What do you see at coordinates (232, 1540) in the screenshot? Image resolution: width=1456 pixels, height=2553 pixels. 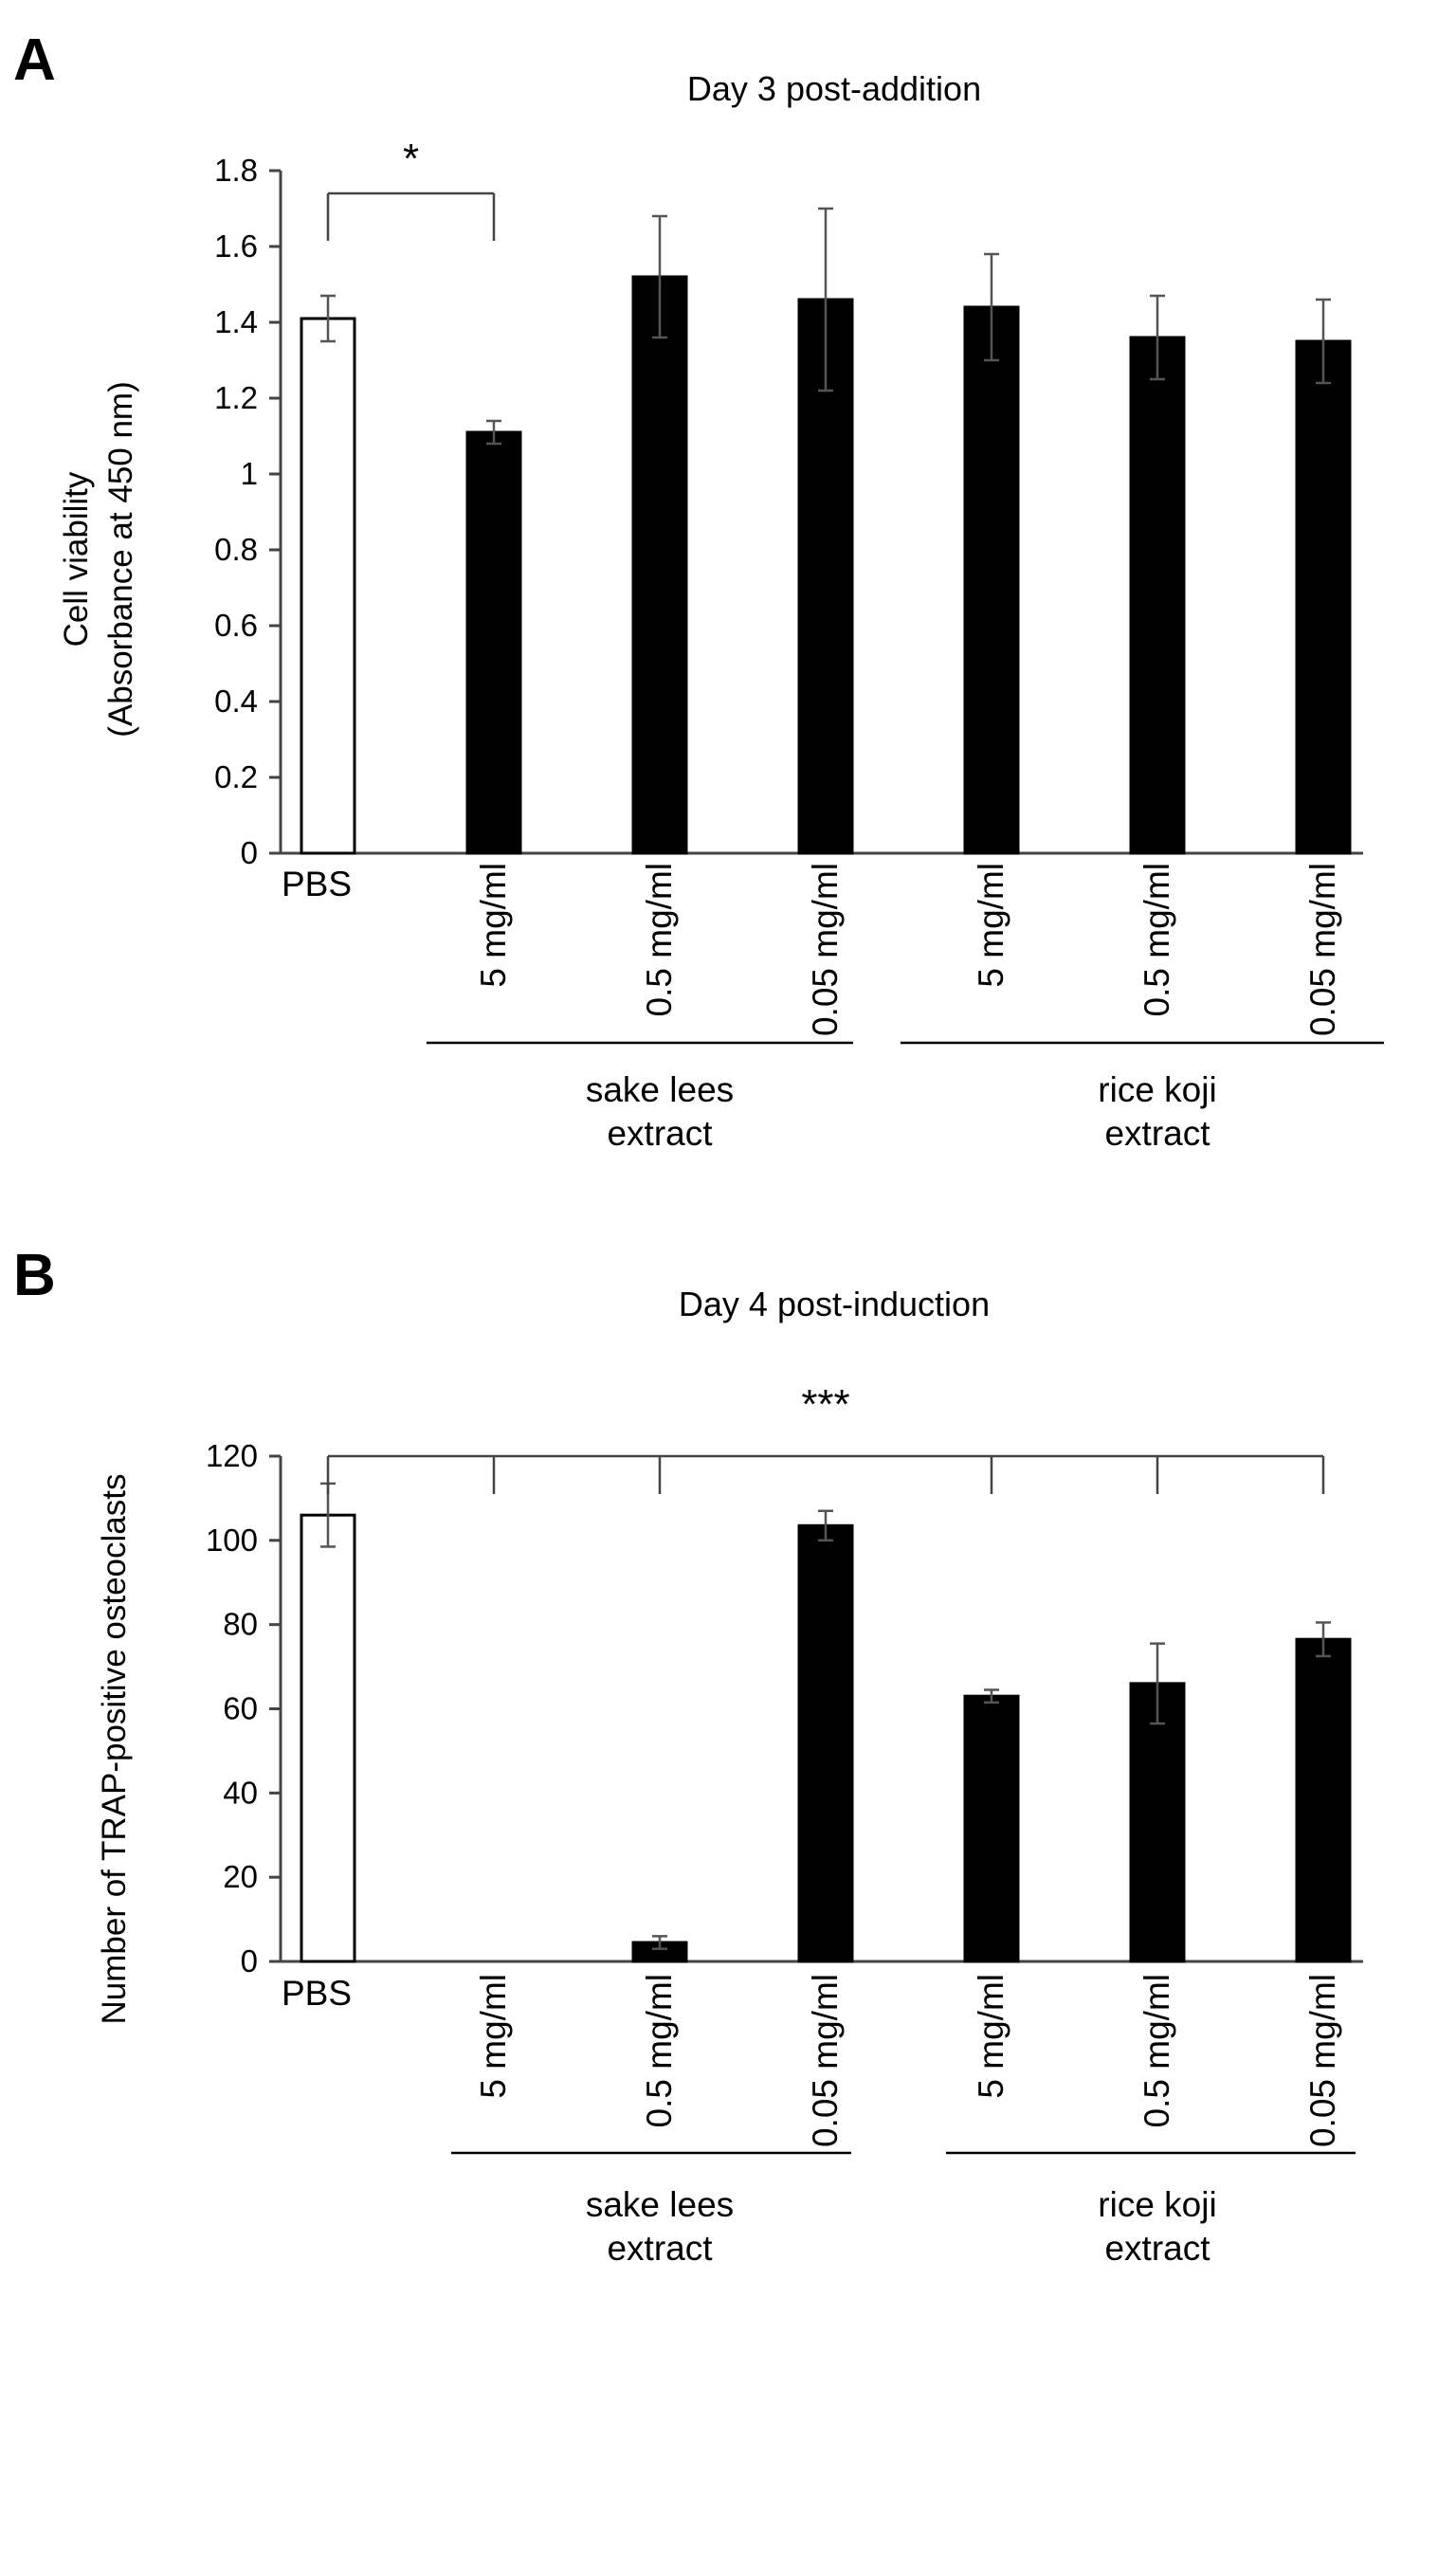 I see `panel-b-y-tick-label: 100` at bounding box center [232, 1540].